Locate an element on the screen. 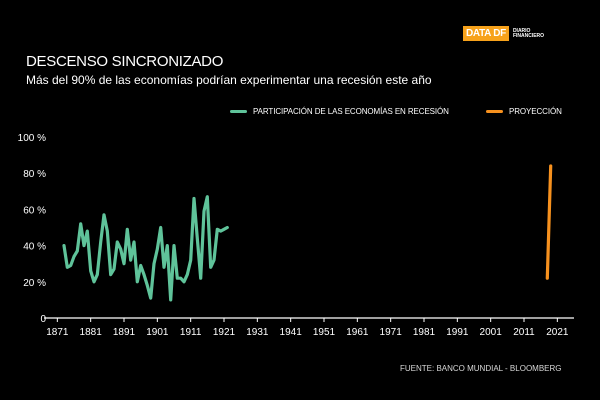  x-tick-label: 1871 is located at coordinates (57, 332).